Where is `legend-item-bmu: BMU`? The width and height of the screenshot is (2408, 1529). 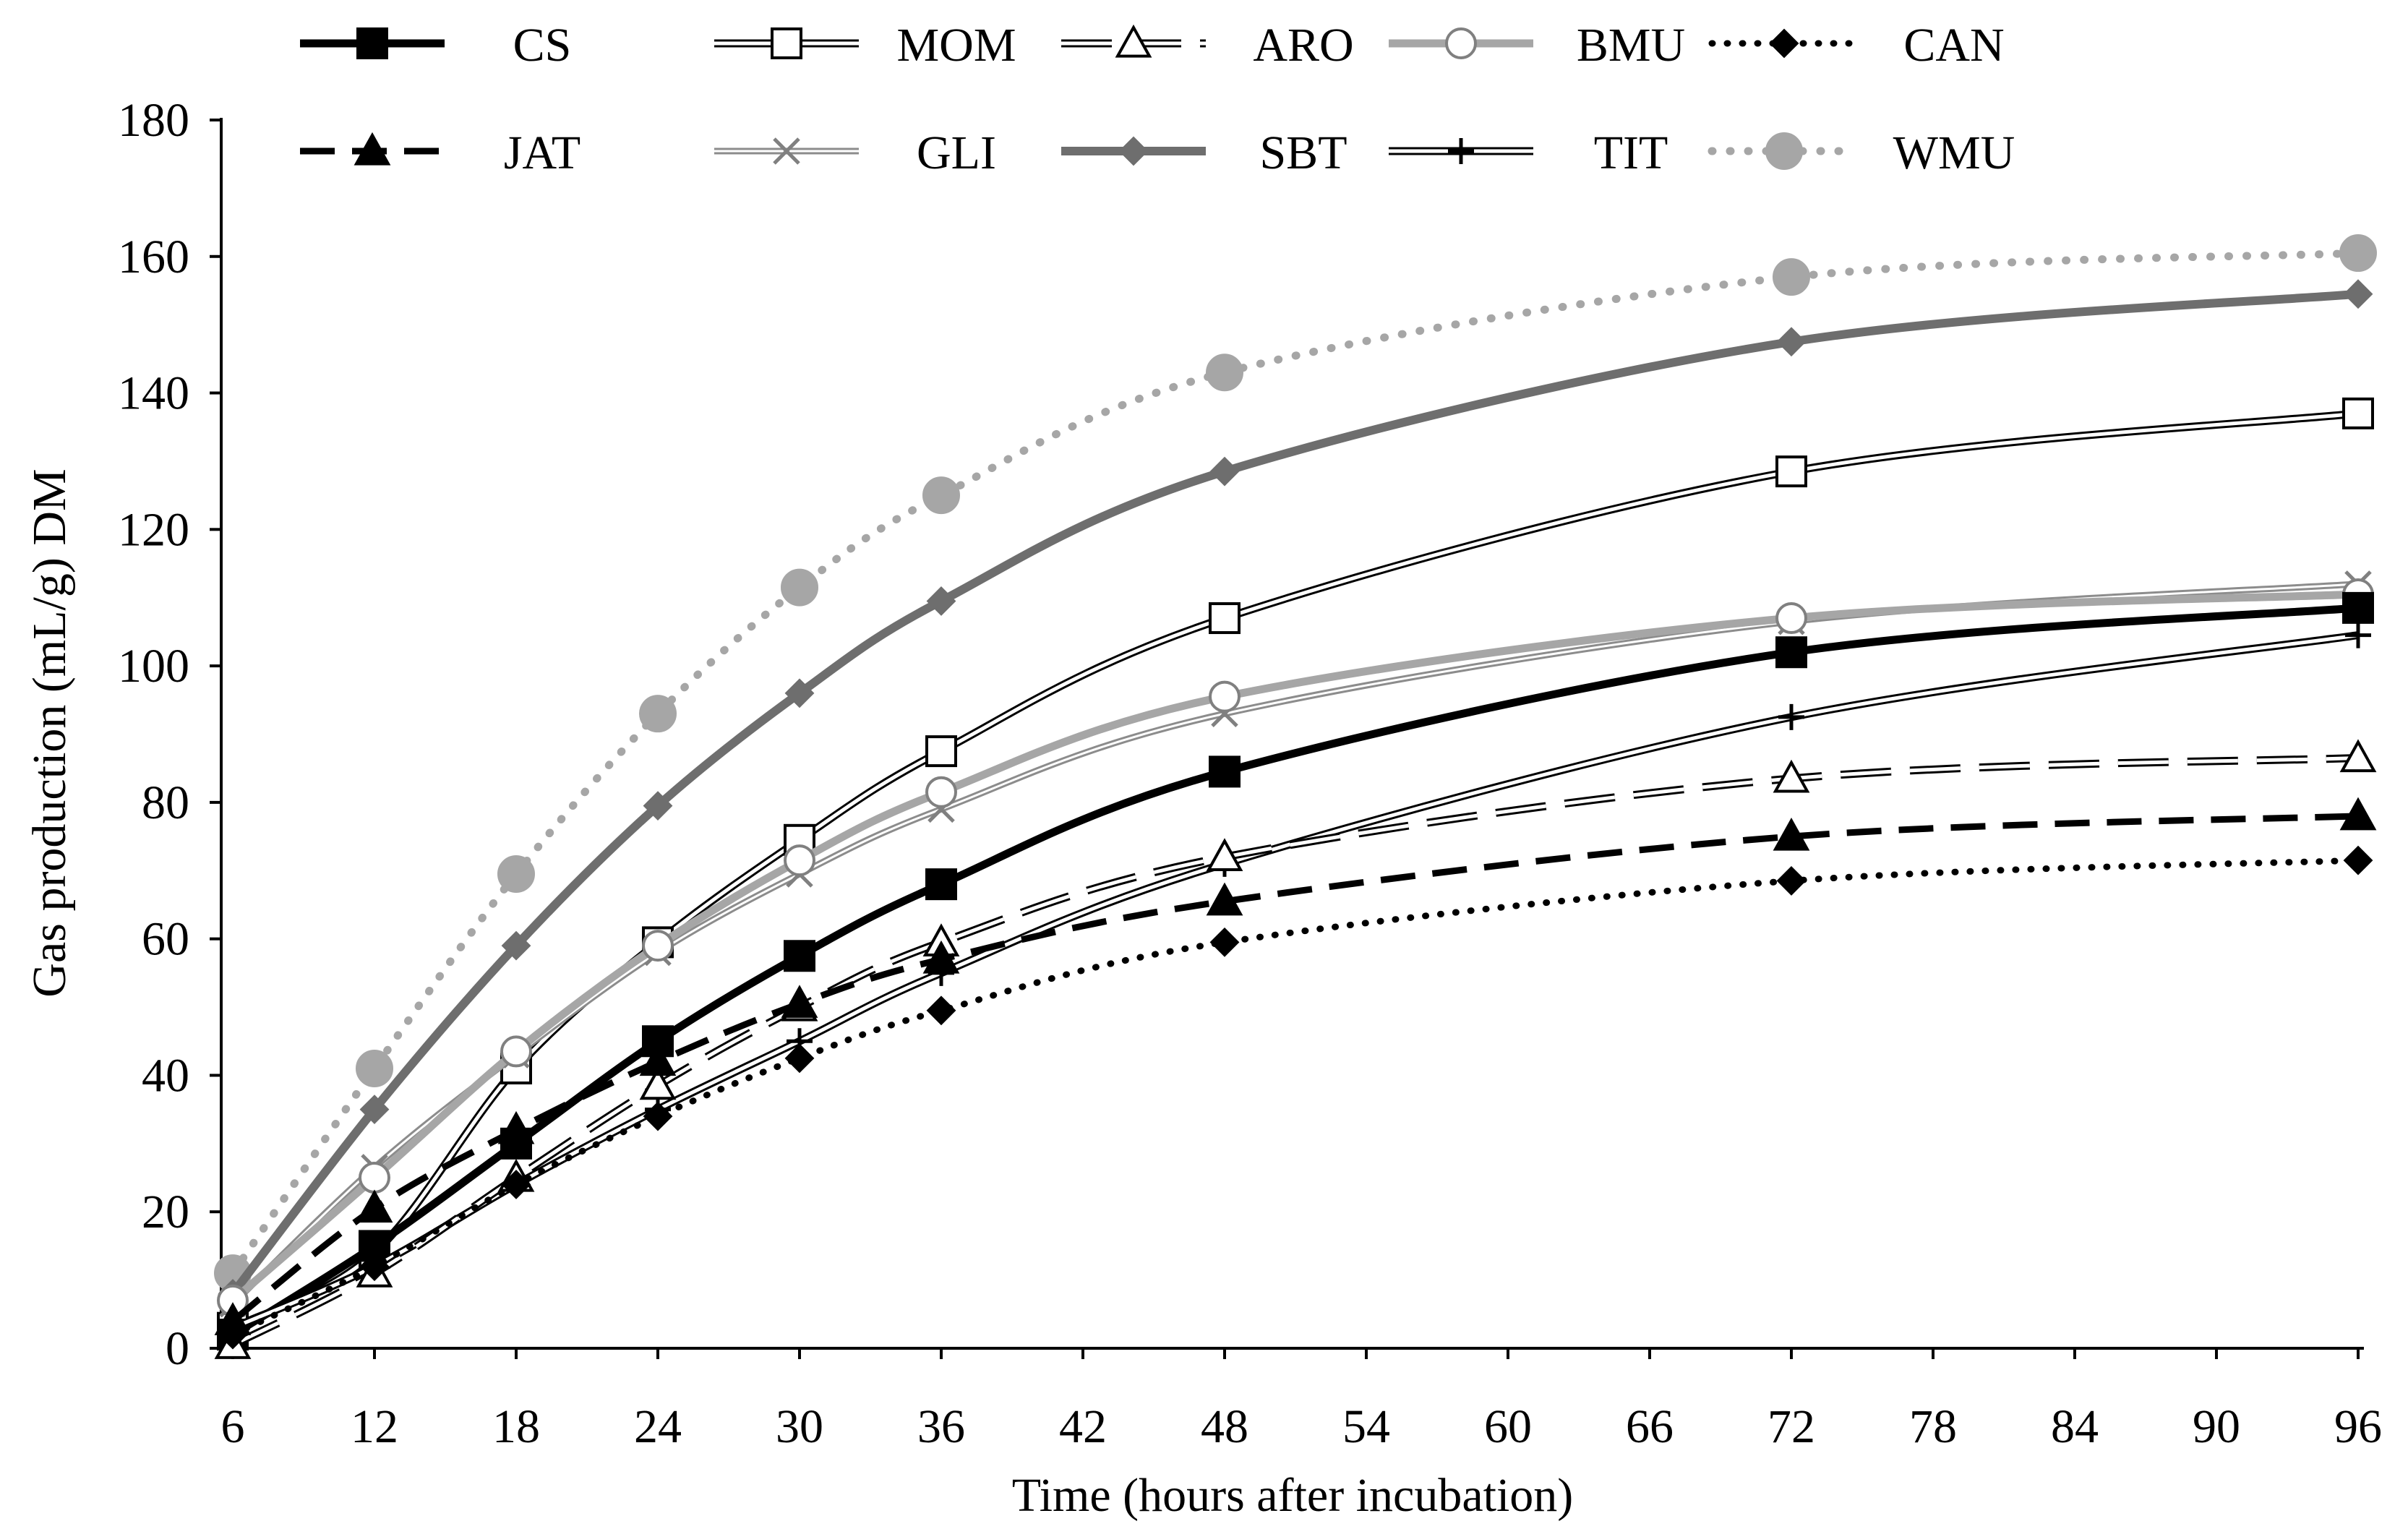 legend-item-bmu: BMU is located at coordinates (1537, 45).